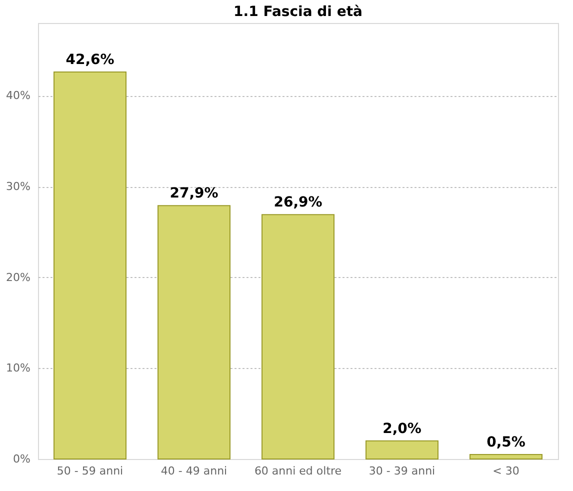 The image size is (573, 491). Describe the element at coordinates (90, 471) in the screenshot. I see `x-tick-label: 50 - 59 anni` at that location.